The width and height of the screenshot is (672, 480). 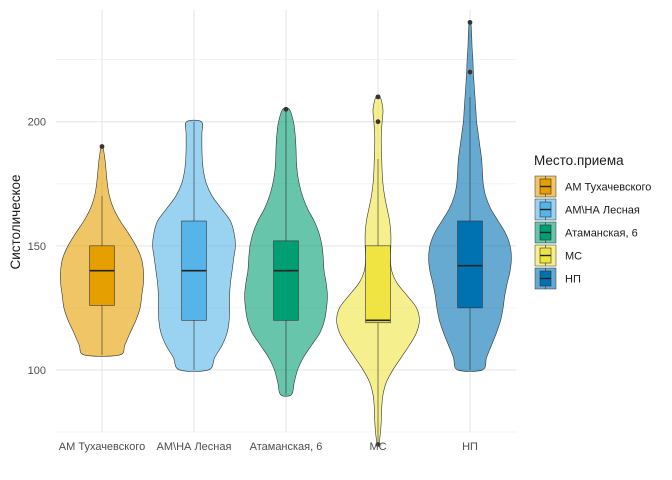 What do you see at coordinates (102, 447) in the screenshot?
I see `x-tick-label: АМ Тухачевского` at bounding box center [102, 447].